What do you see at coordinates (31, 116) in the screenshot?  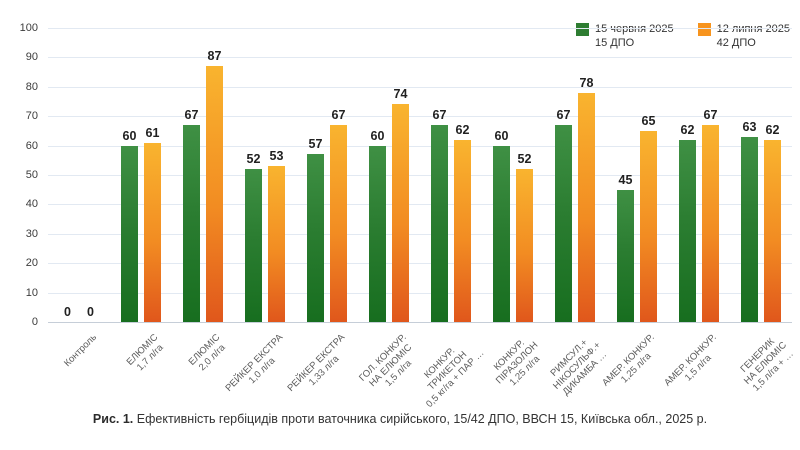 I see `y-axis-tick-label: 70` at bounding box center [31, 116].